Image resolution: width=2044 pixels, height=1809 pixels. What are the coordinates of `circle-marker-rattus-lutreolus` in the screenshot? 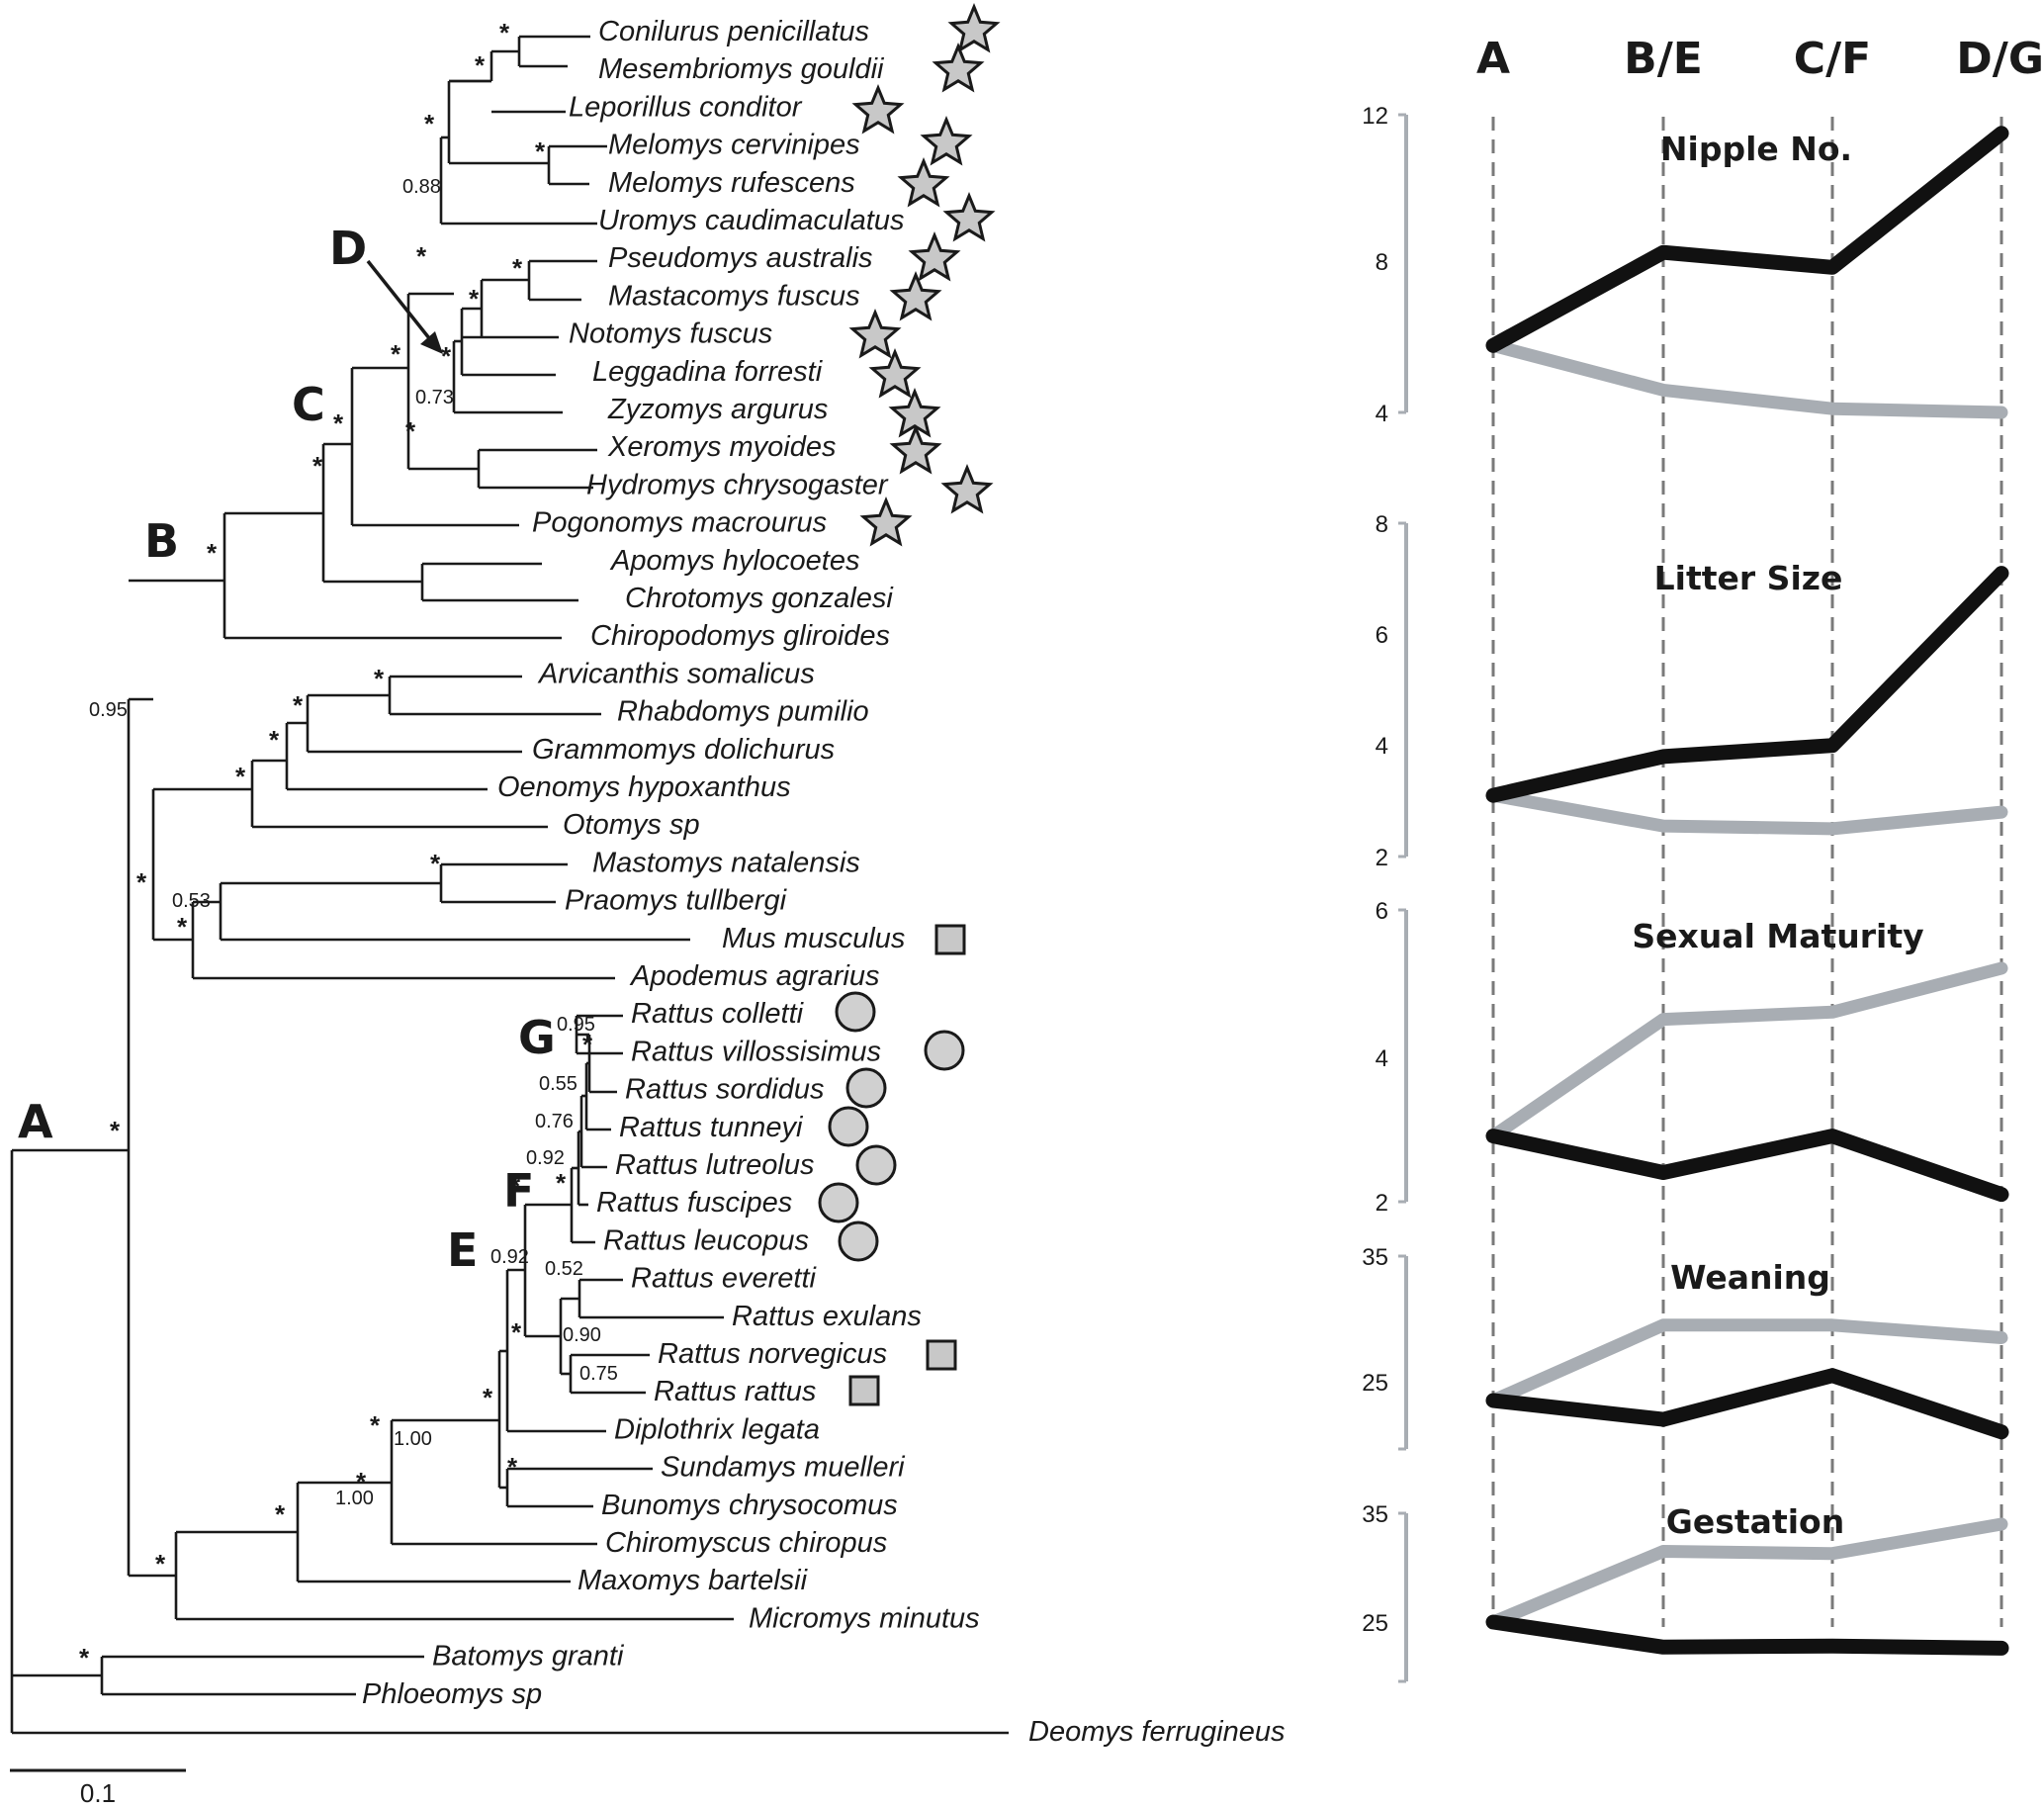 It's located at (876, 1165).